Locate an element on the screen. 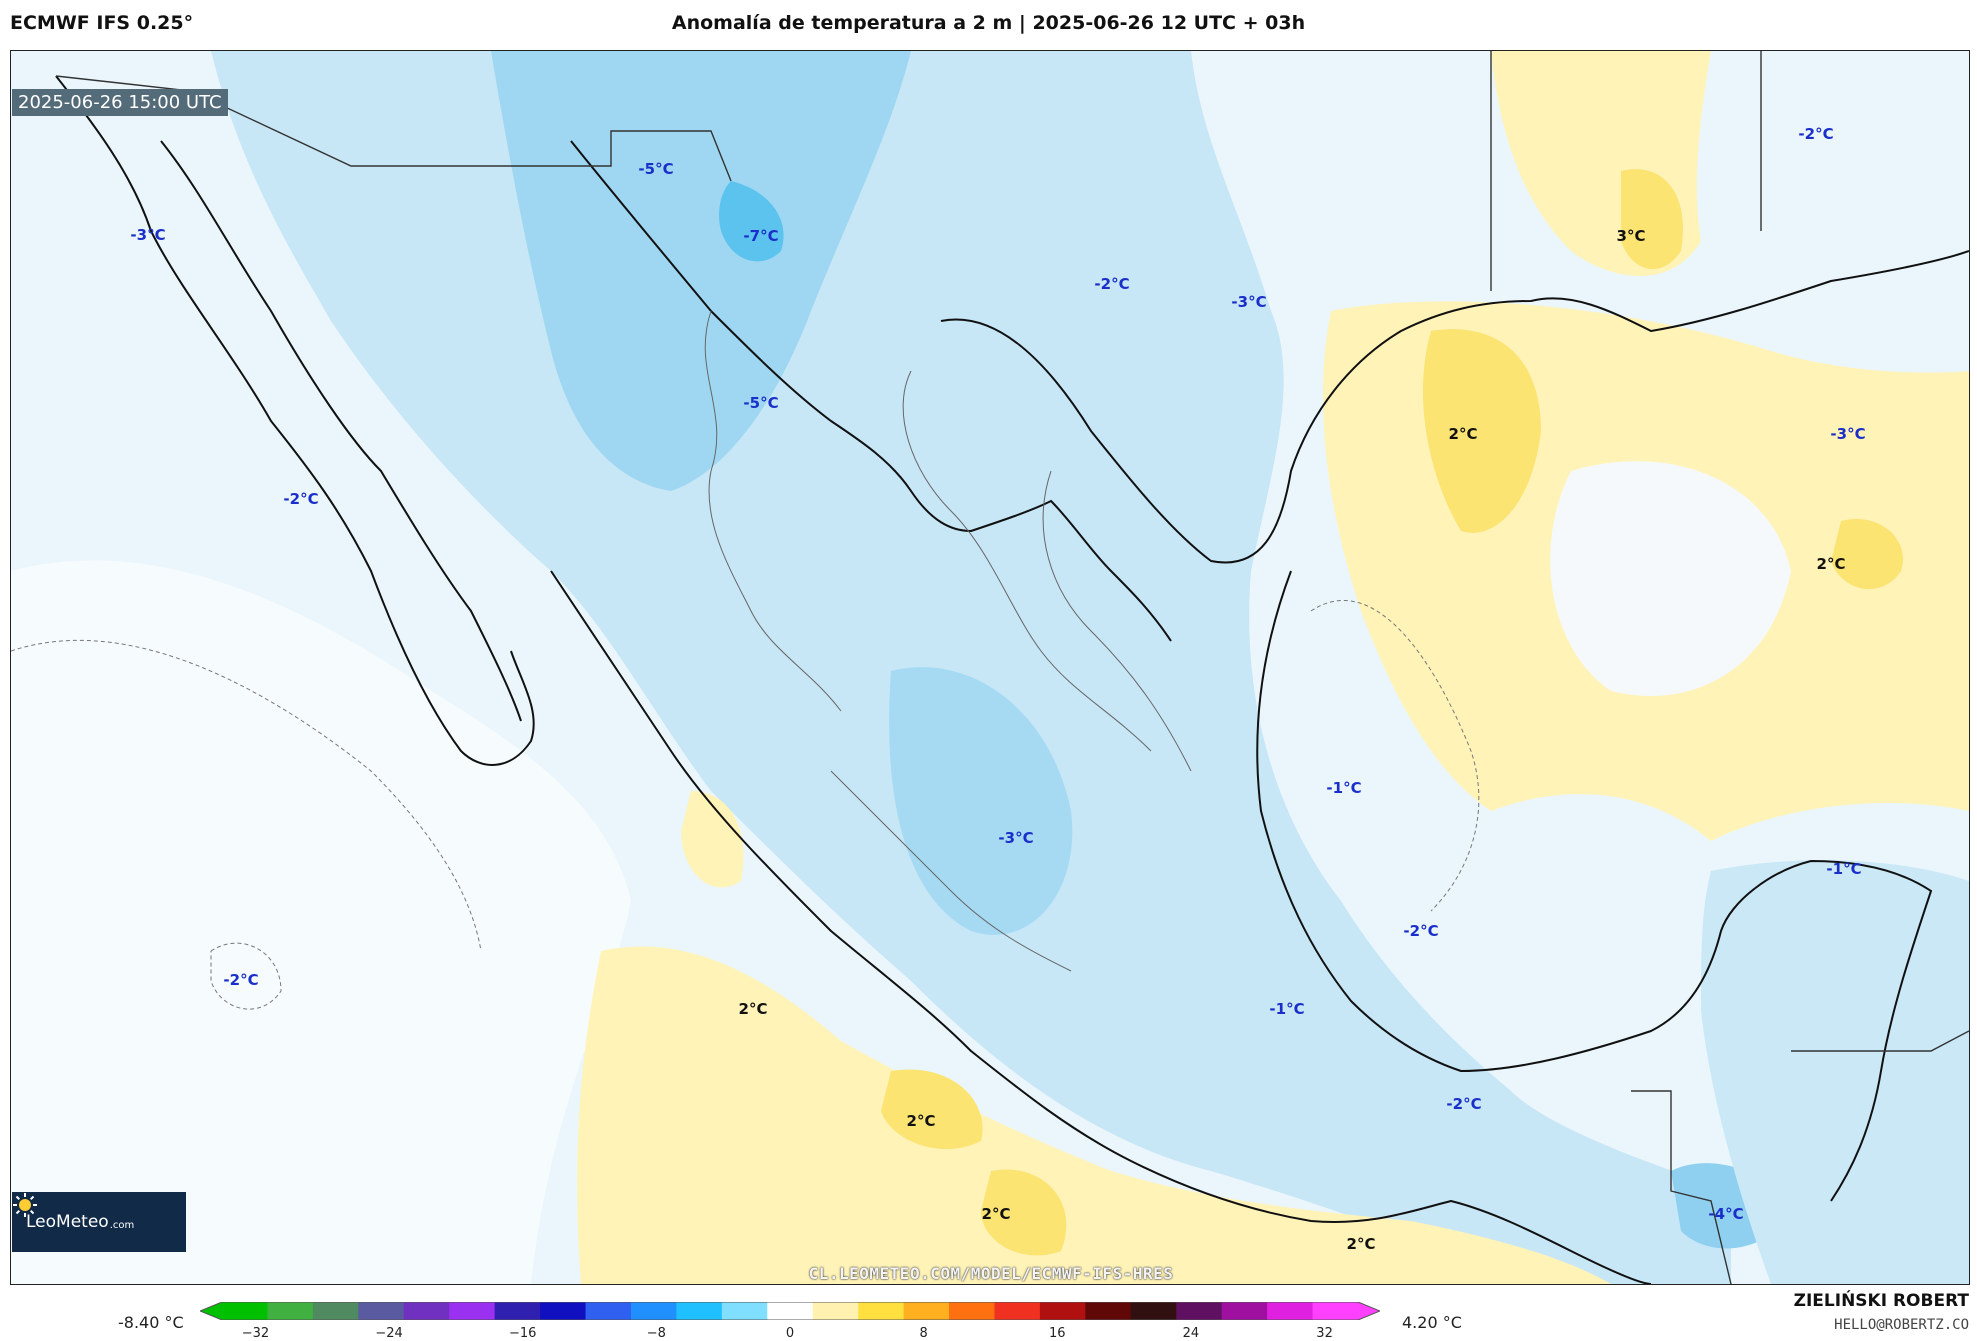 The width and height of the screenshot is (1977, 1341). pacific-warm-area is located at coordinates (1094, 1115).